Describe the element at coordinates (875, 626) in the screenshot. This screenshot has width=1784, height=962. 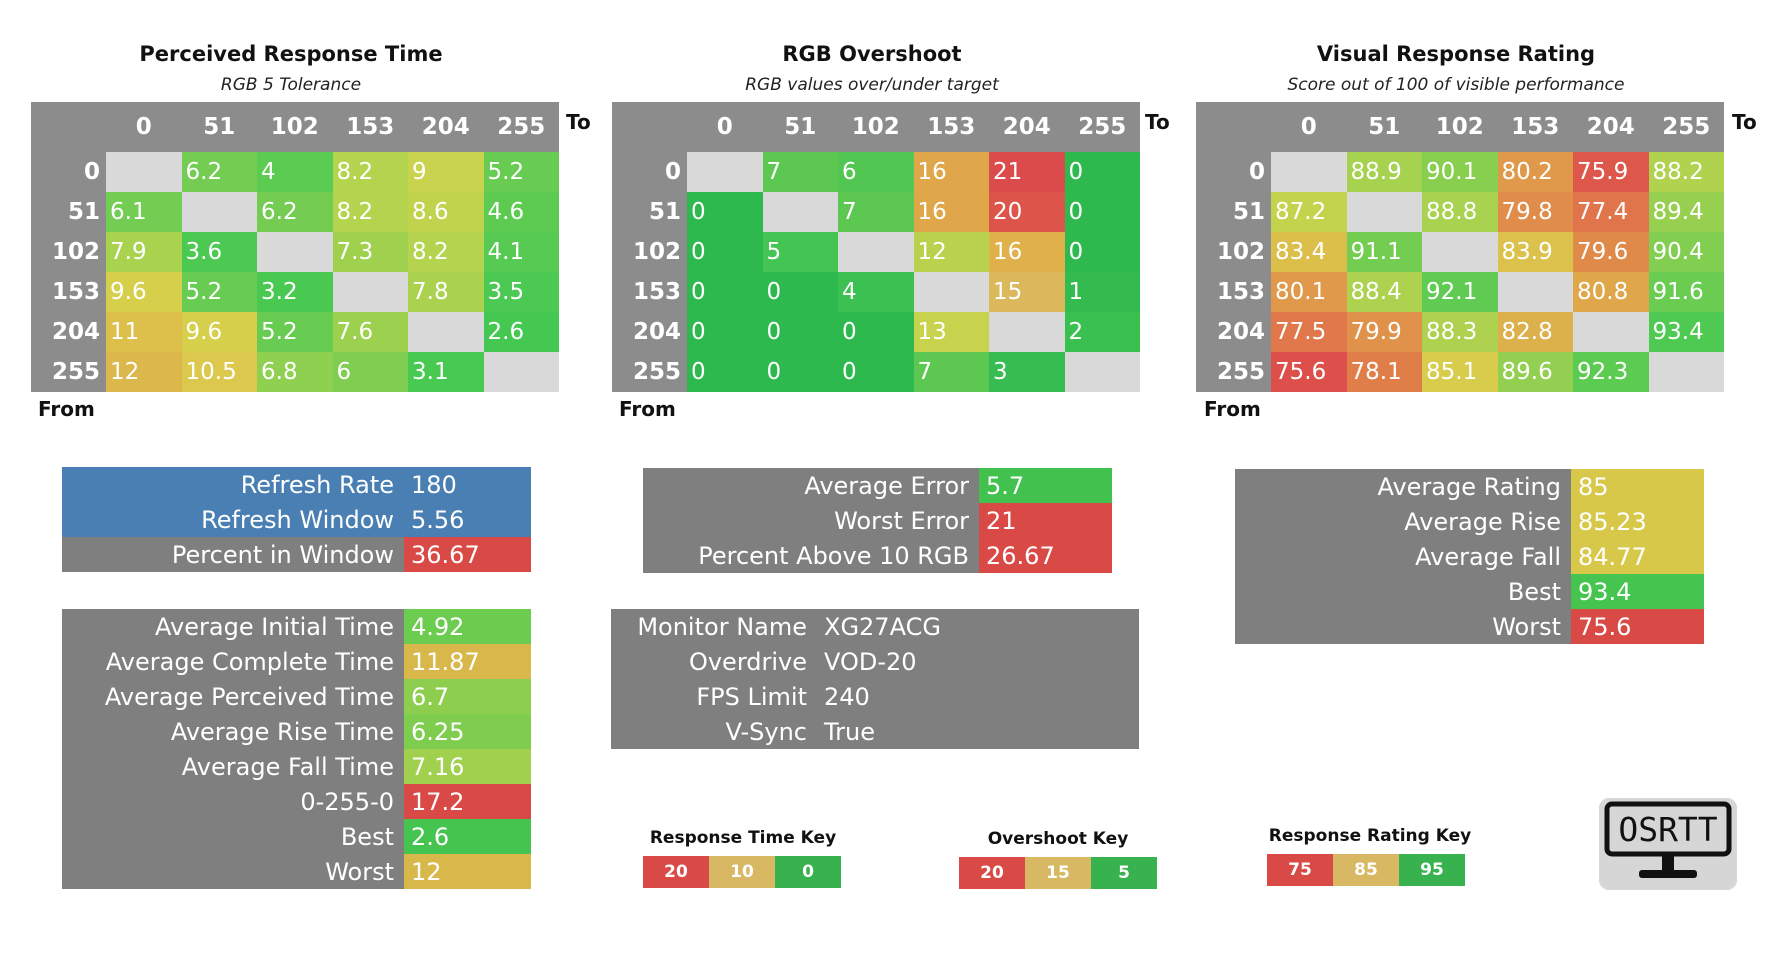
I see `stat-row: Monitor Name XG27ACG` at that location.